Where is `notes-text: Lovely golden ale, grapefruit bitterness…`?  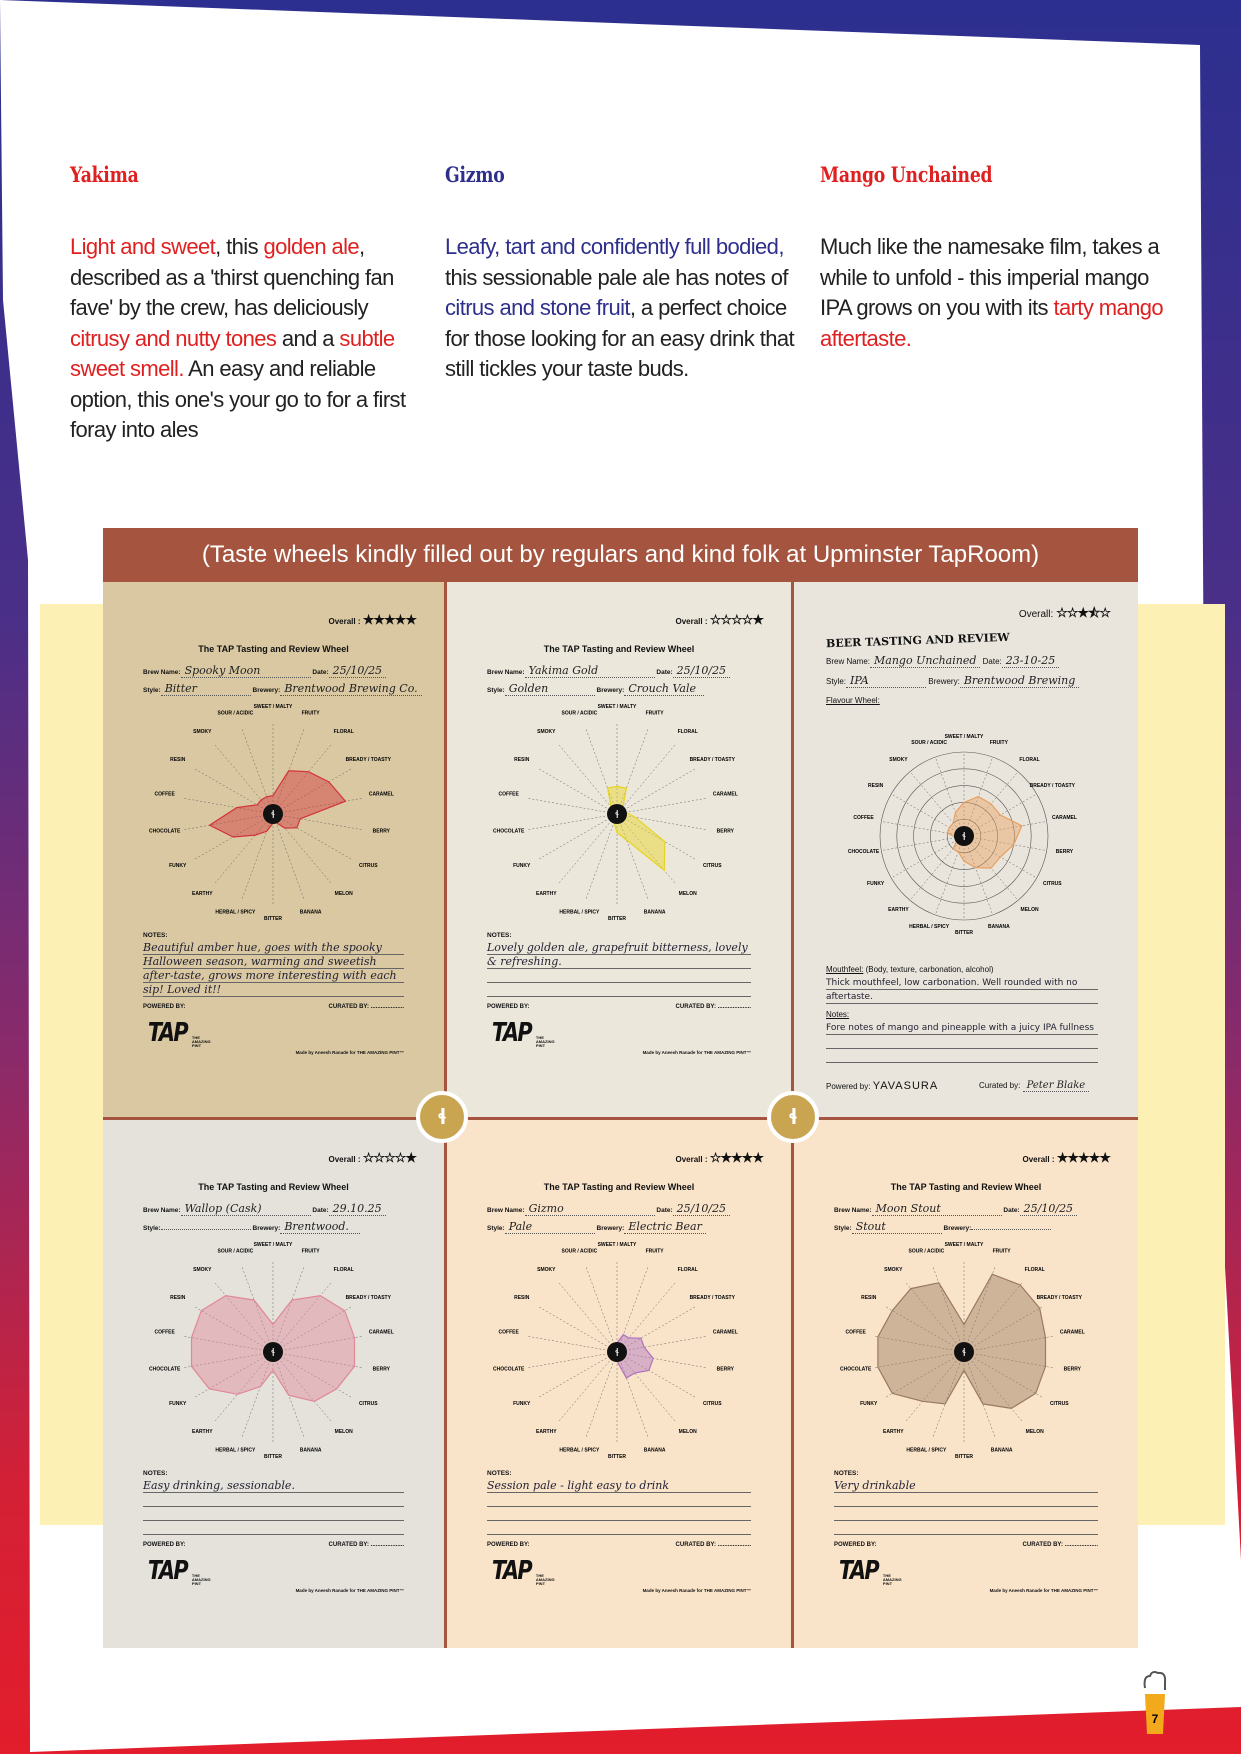 notes-text: Lovely golden ale, grapefruit bitterness… is located at coordinates (619, 969).